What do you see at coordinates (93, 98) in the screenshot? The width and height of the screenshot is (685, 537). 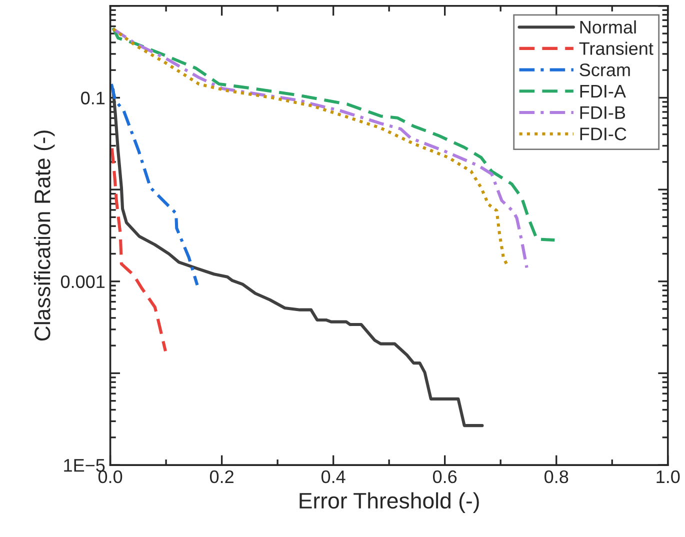 I see `y-tick-label: 0.1` at bounding box center [93, 98].